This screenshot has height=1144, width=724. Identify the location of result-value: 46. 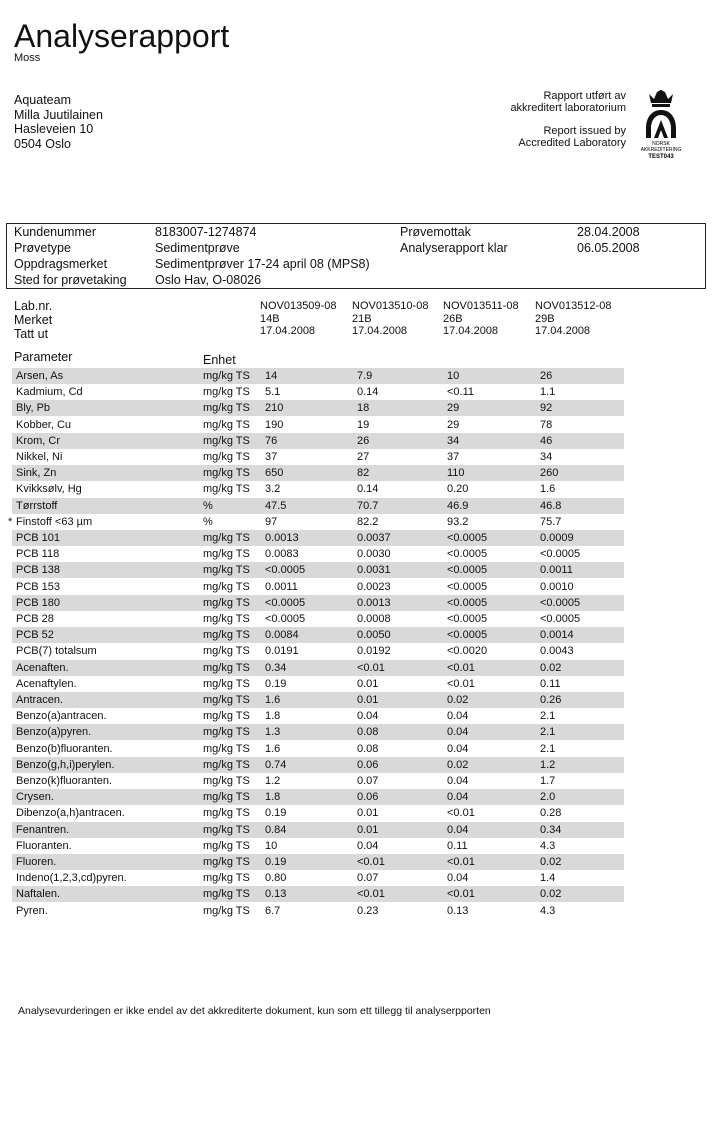
(546, 440).